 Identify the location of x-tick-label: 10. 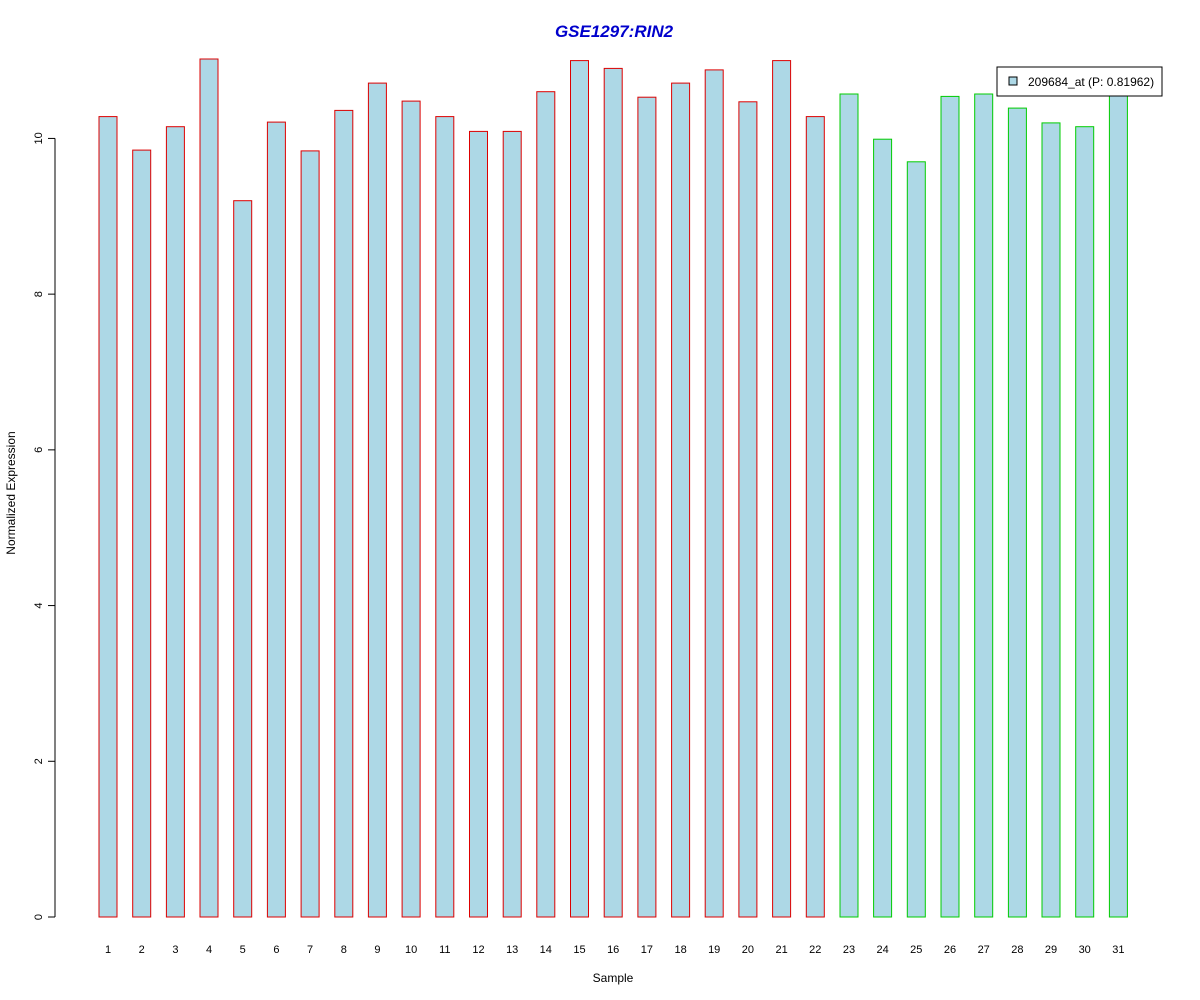
(411, 950).